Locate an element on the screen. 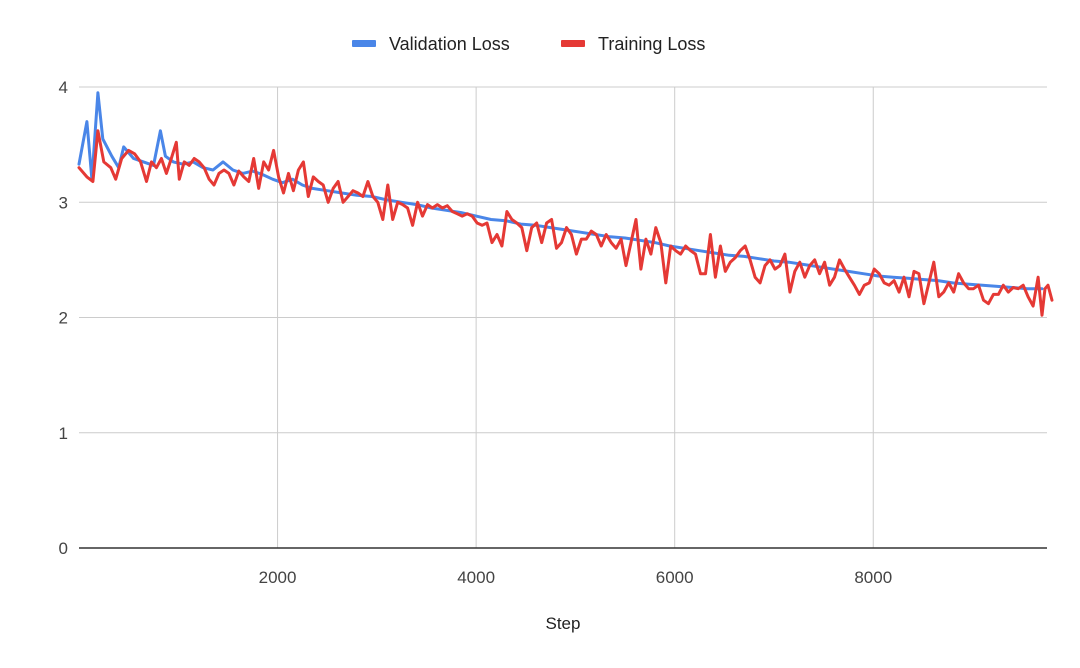  y-tick-label-3: 3 is located at coordinates (63, 202).